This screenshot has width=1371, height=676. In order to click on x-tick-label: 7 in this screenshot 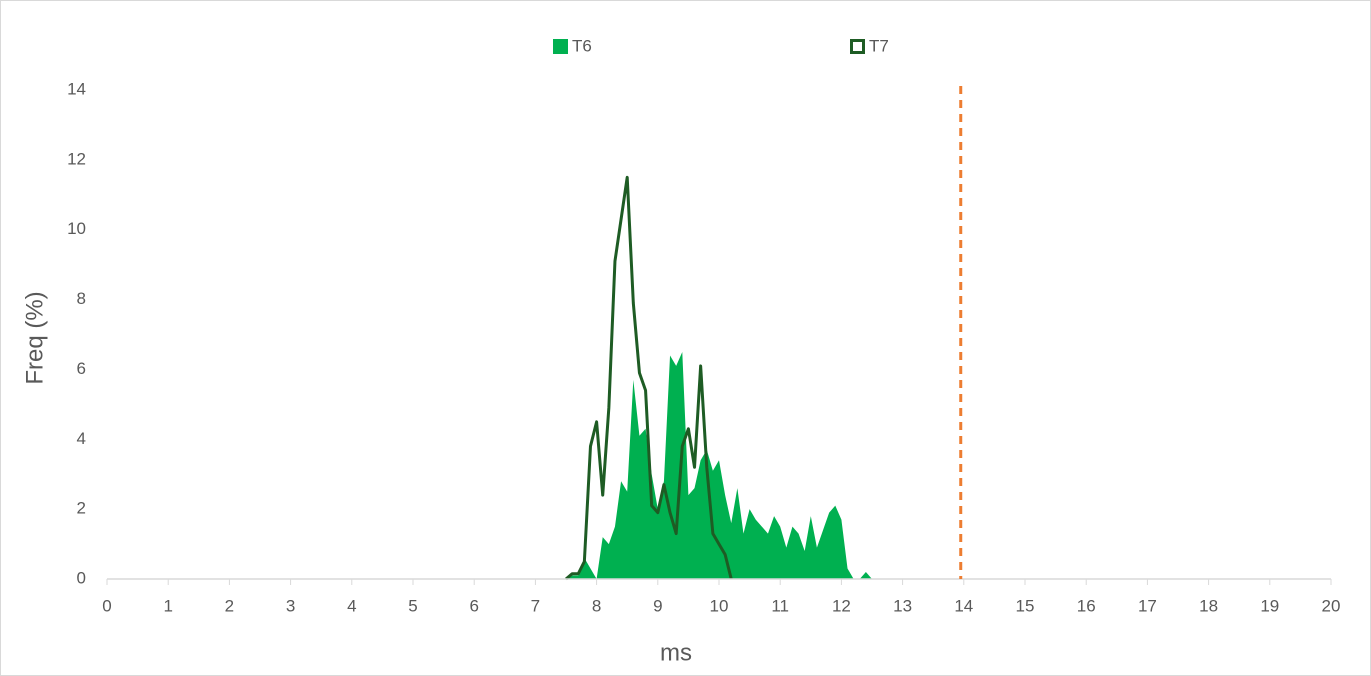, I will do `click(535, 605)`.